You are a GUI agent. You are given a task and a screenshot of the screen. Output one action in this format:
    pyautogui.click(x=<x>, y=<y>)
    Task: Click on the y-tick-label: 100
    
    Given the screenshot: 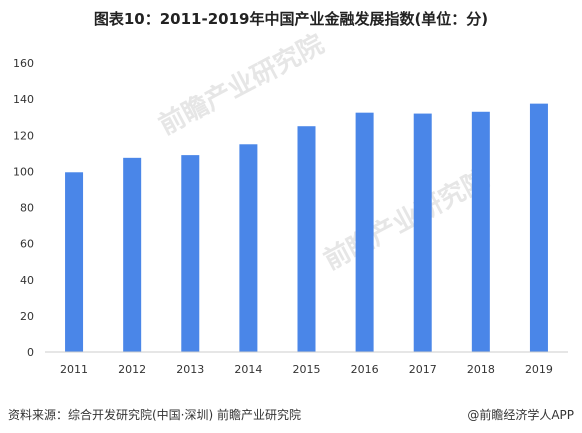 What is the action you would take?
    pyautogui.click(x=23, y=171)
    